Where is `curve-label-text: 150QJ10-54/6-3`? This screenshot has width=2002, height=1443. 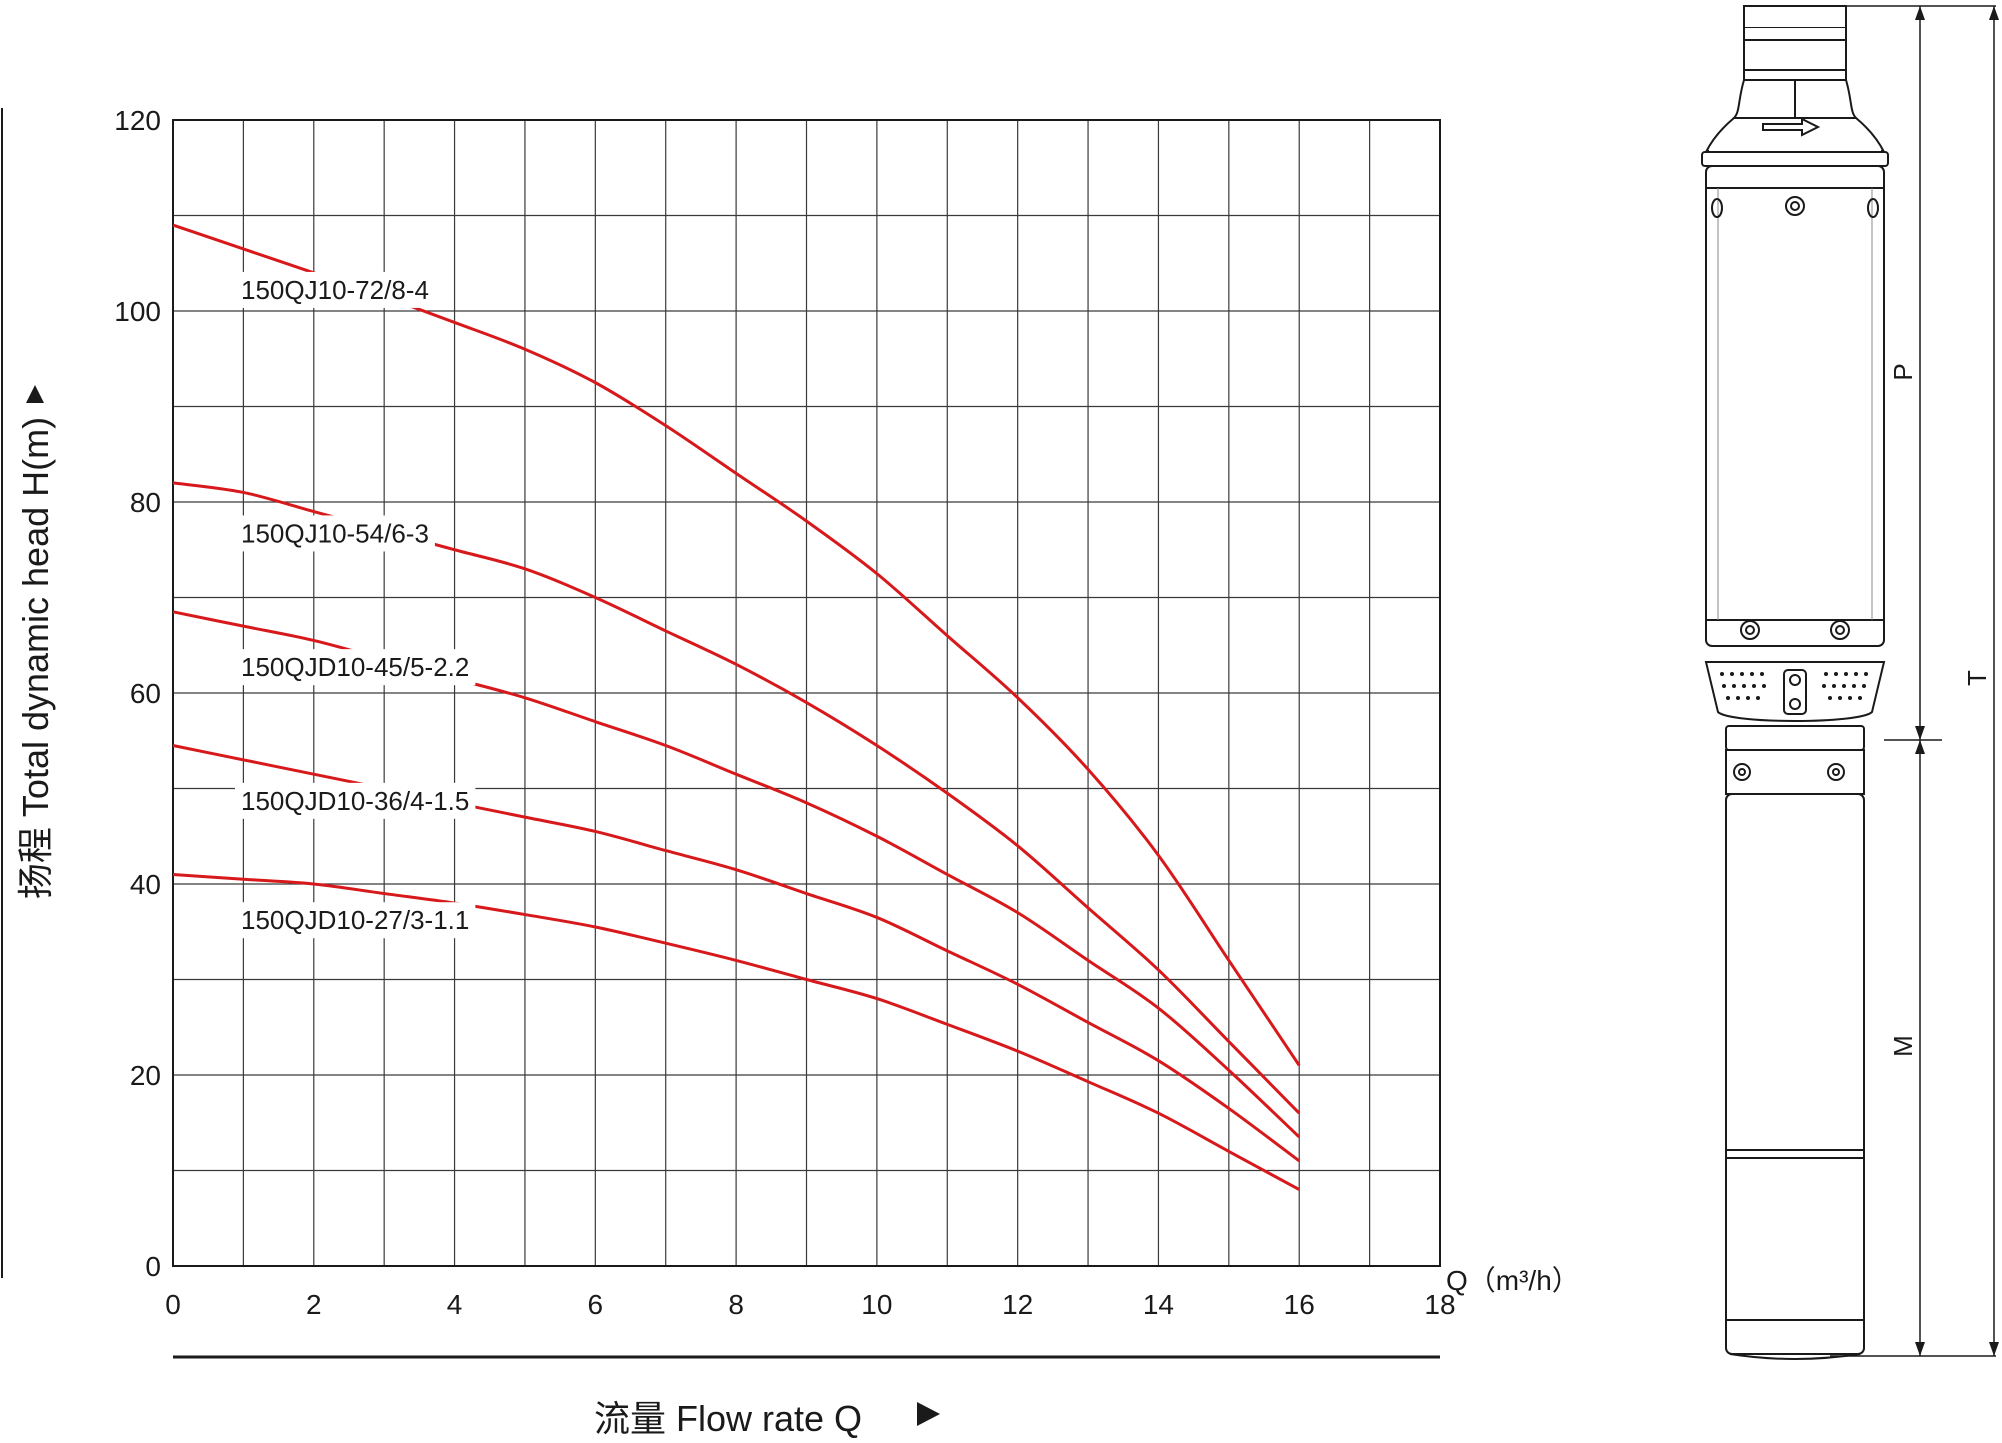
curve-label-text: 150QJ10-54/6-3 is located at coordinates (335, 533).